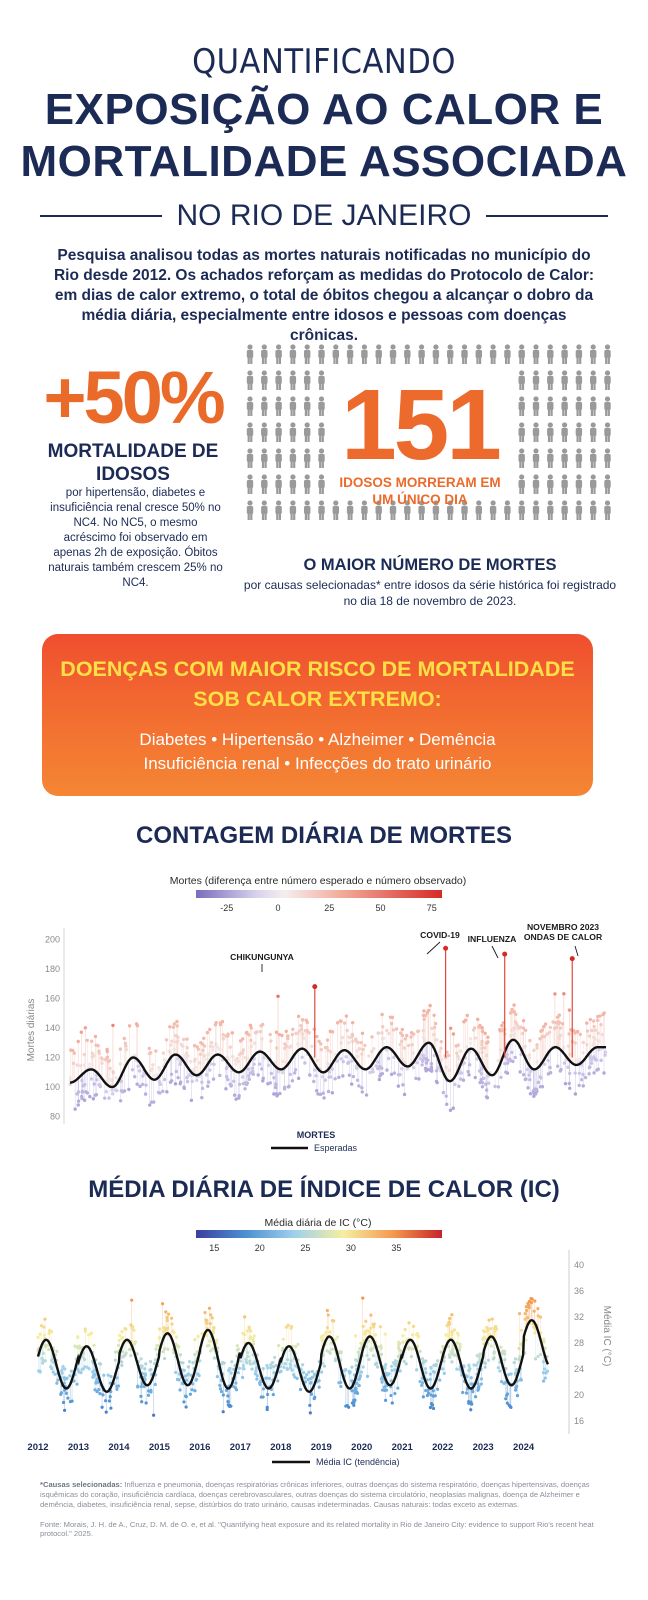 Image resolution: width=648 pixels, height=1600 pixels. Describe the element at coordinates (421, 425) in the screenshot. I see `deaths-single-day-value: 151` at that location.